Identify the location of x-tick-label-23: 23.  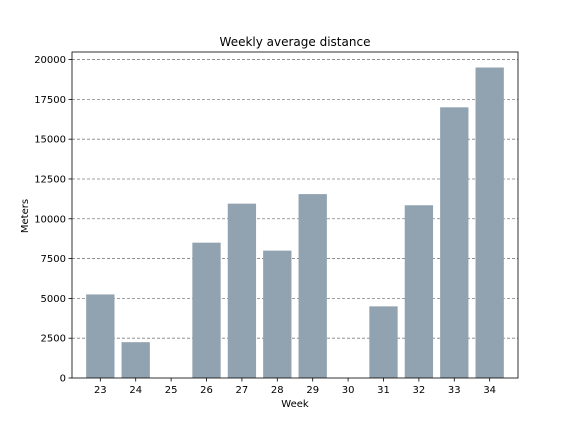
(100, 390).